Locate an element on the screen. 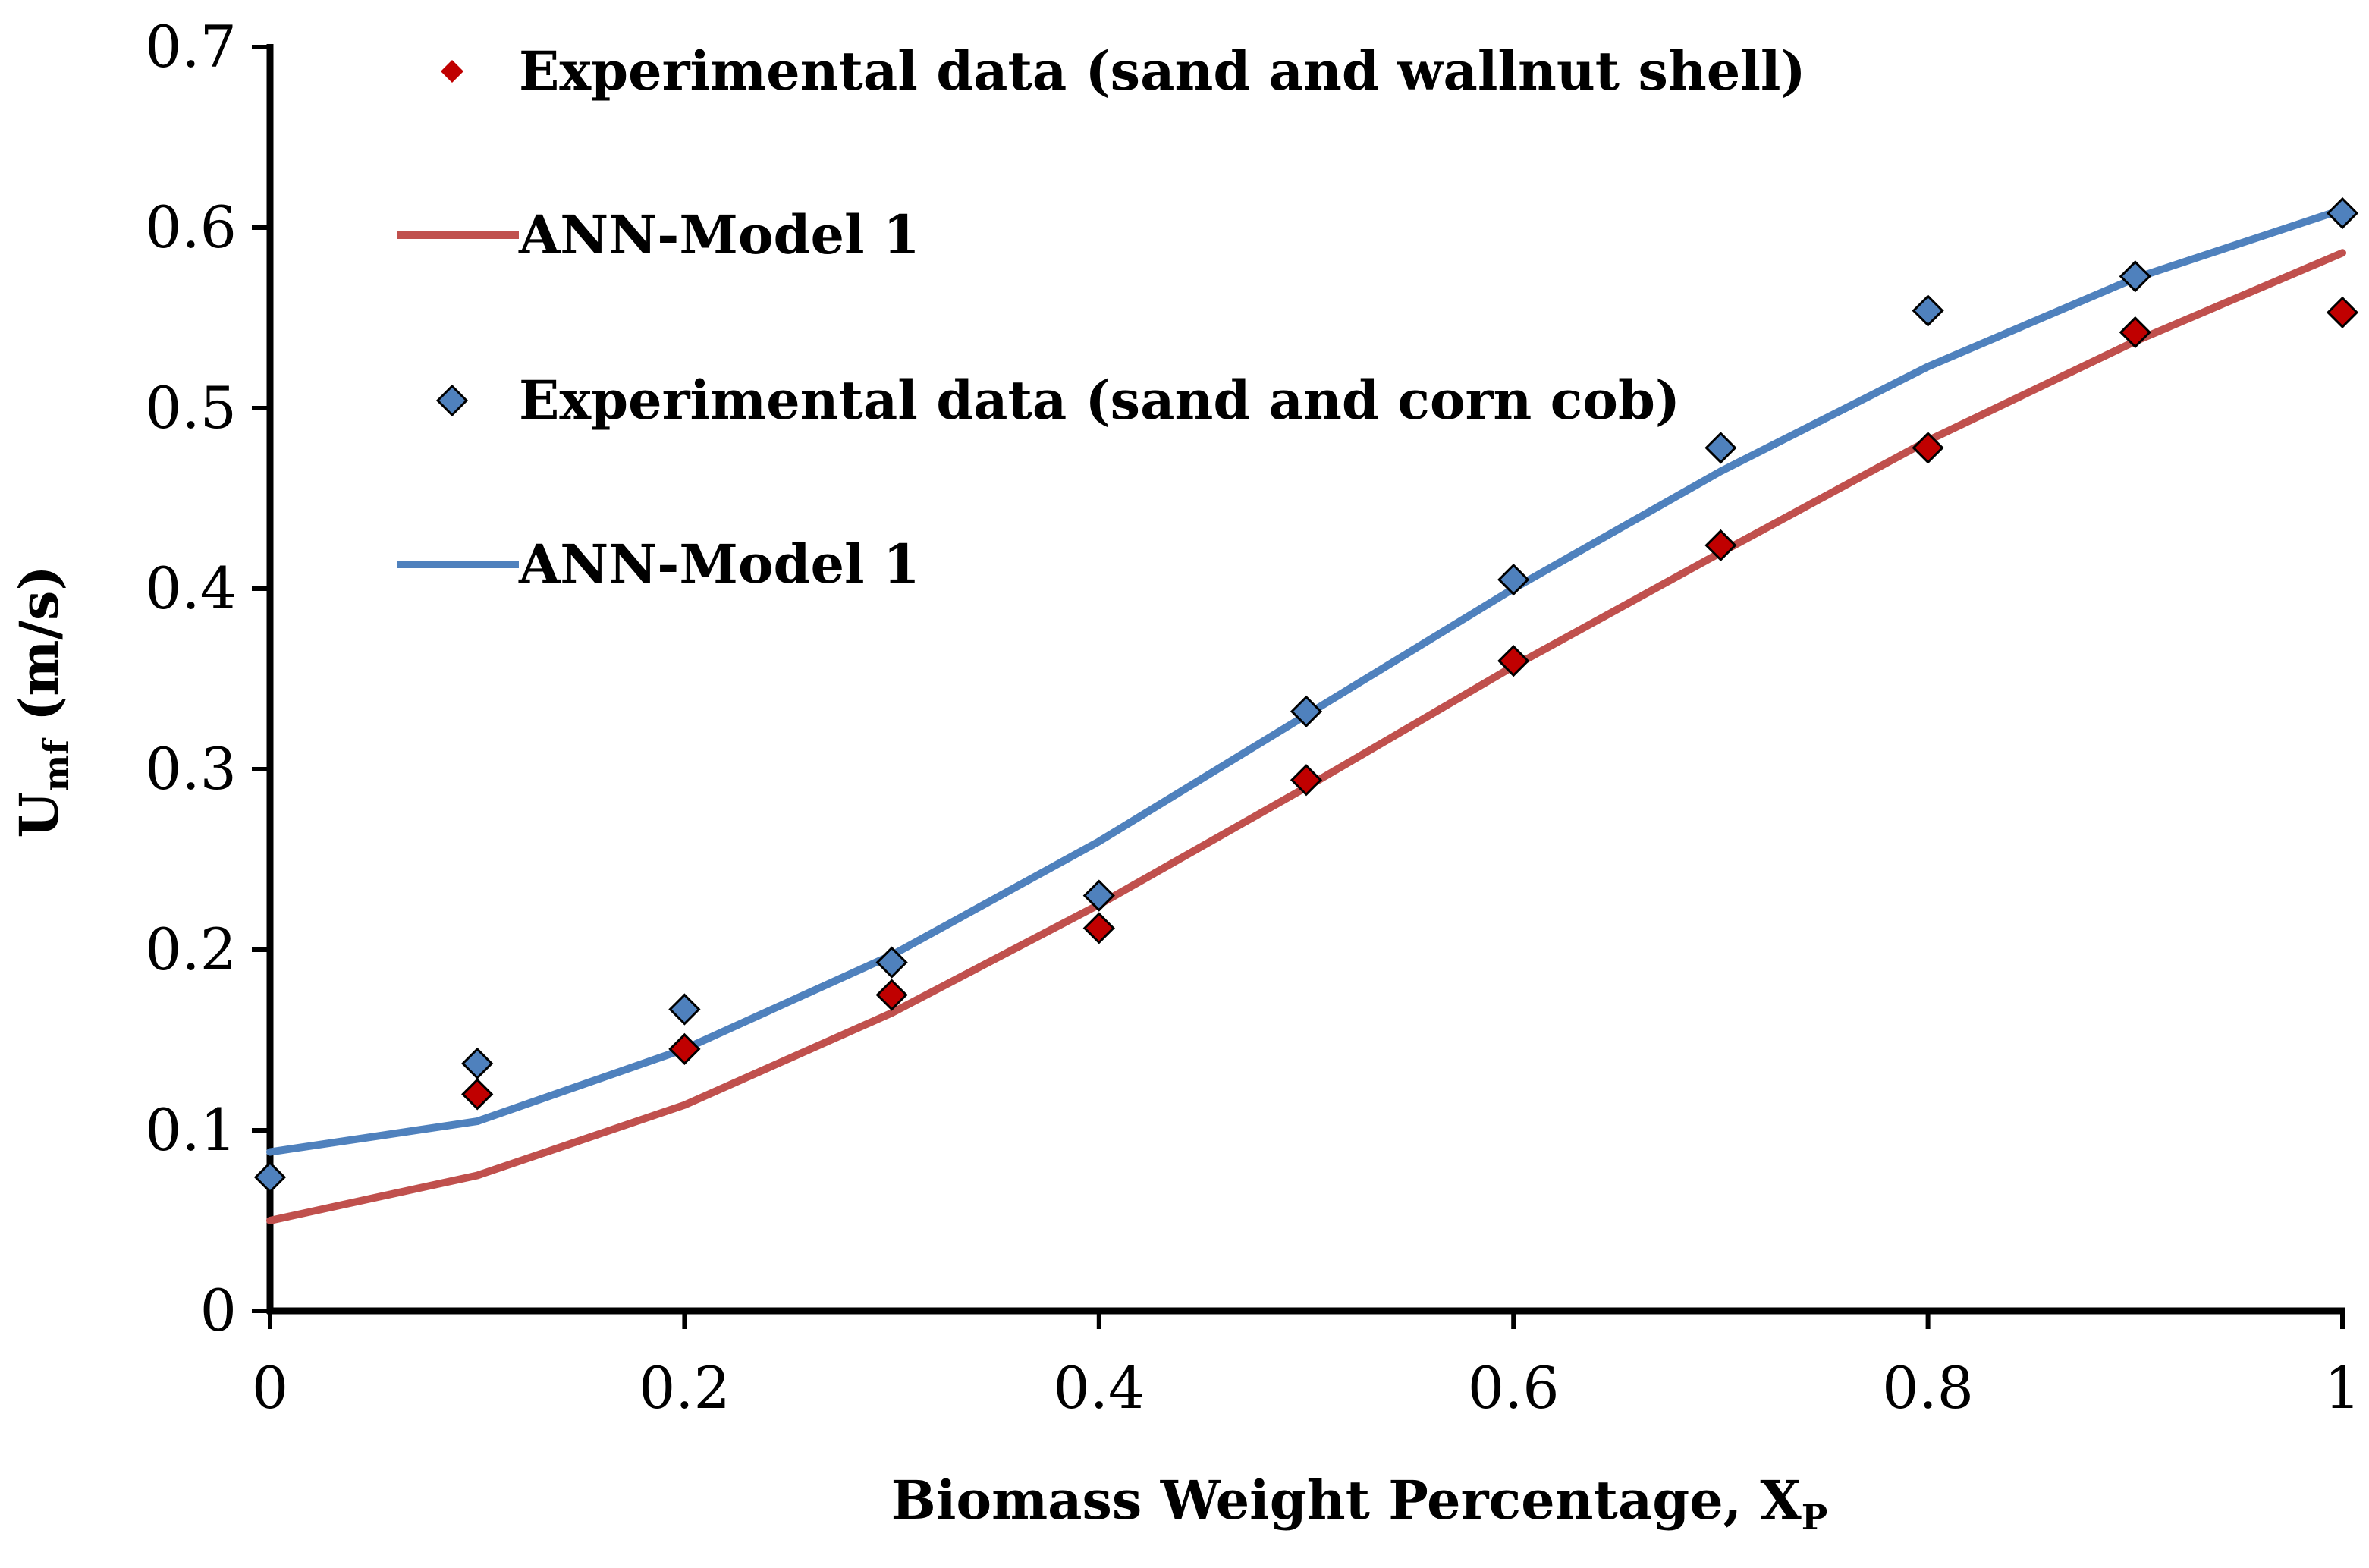  y-axis-title-subscript: mf is located at coordinates (56, 764).